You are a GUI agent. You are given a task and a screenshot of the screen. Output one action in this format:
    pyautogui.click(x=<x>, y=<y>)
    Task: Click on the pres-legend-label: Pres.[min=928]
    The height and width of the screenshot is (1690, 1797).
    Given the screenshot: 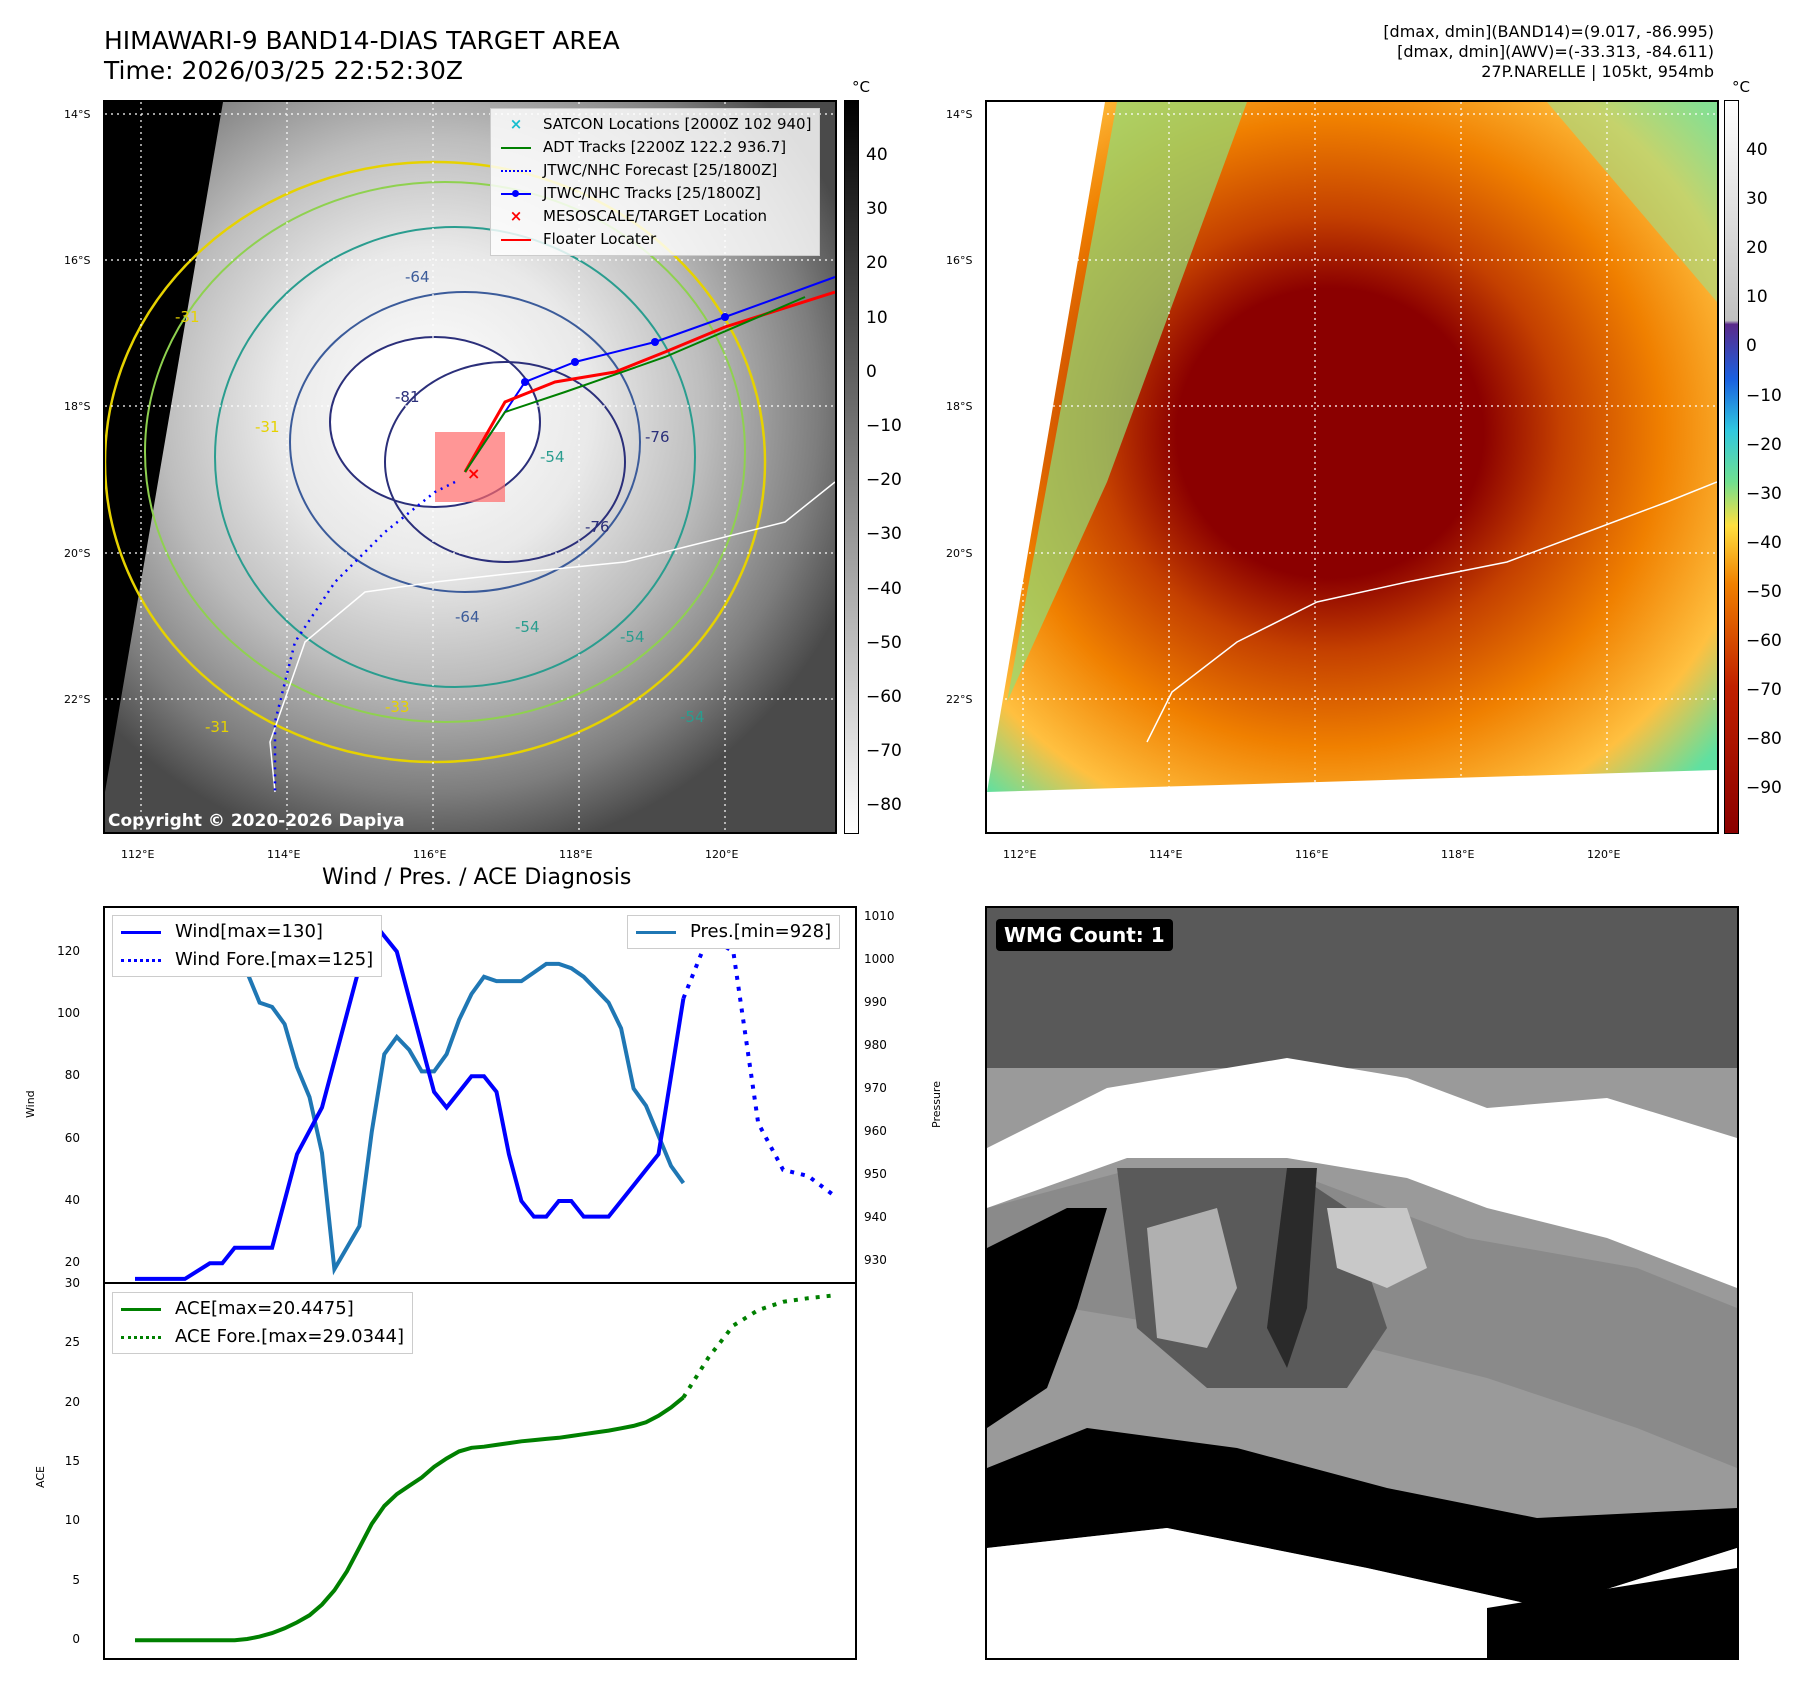 What is the action you would take?
    pyautogui.click(x=761, y=931)
    